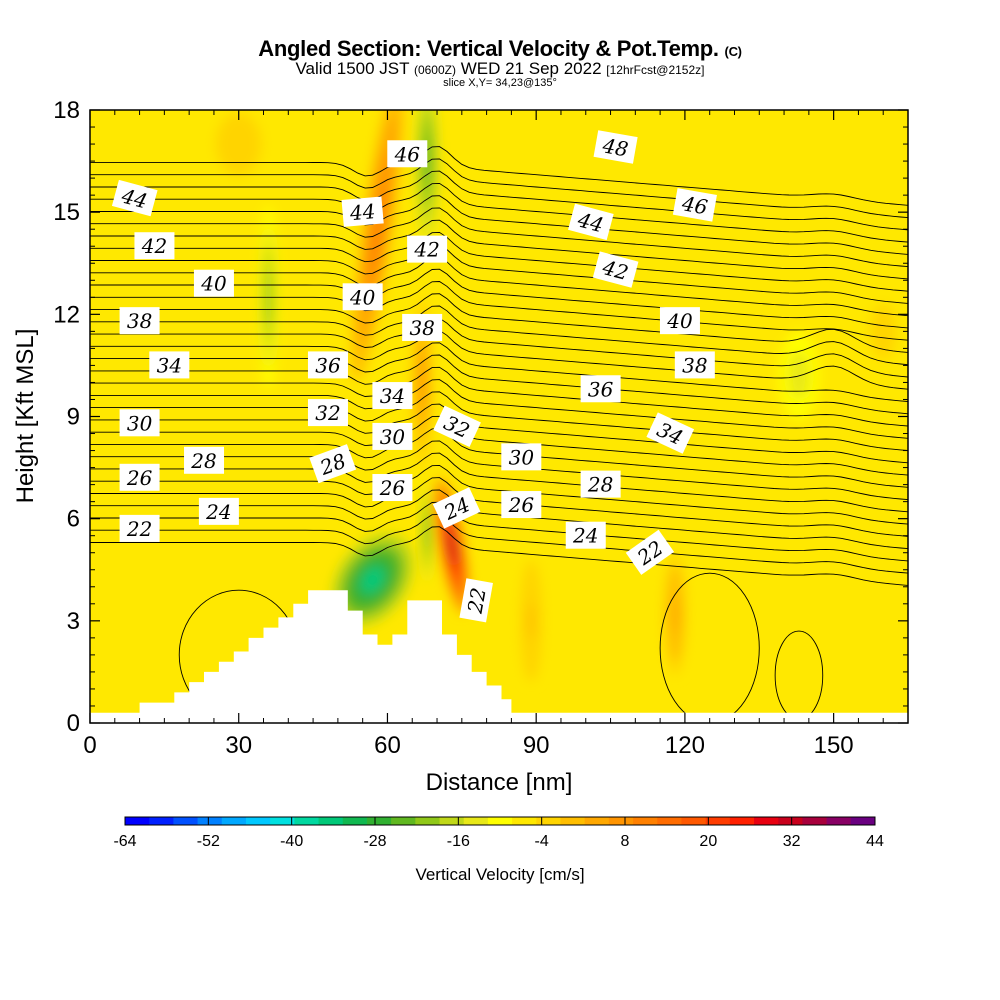 Image resolution: width=1000 pixels, height=1000 pixels. What do you see at coordinates (875, 841) in the screenshot?
I see `colorbar-tick-label: 44` at bounding box center [875, 841].